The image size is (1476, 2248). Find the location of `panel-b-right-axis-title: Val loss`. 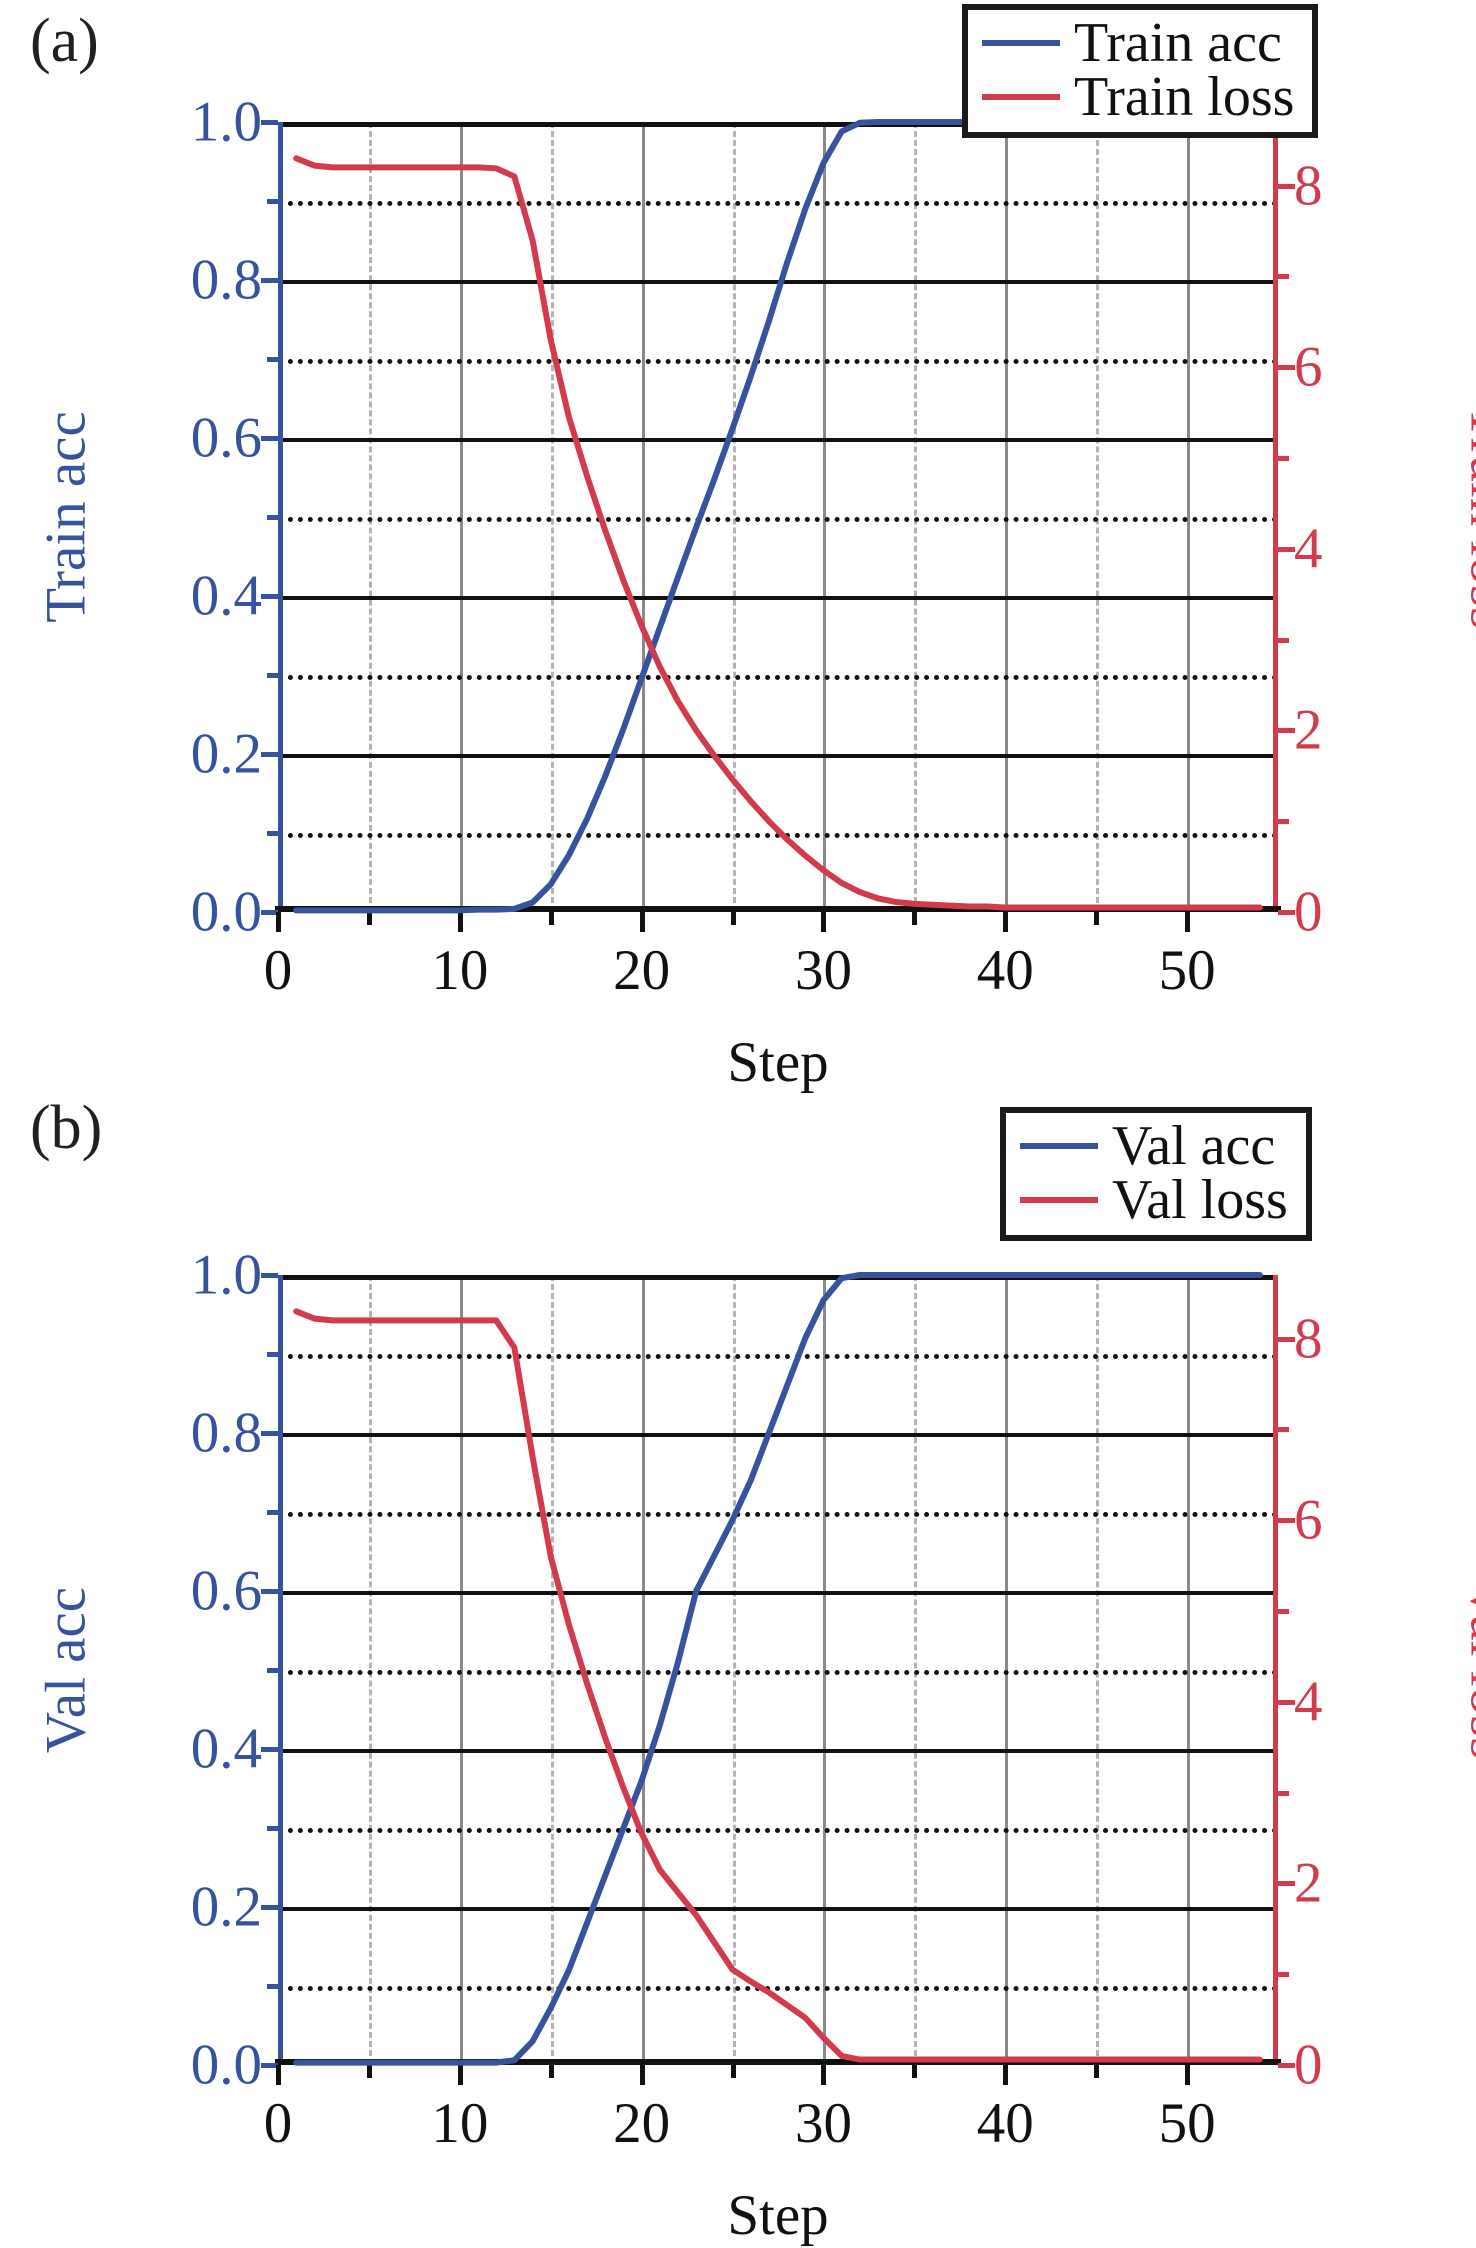

panel-b-right-axis-title: Val loss is located at coordinates (1467, 1670).